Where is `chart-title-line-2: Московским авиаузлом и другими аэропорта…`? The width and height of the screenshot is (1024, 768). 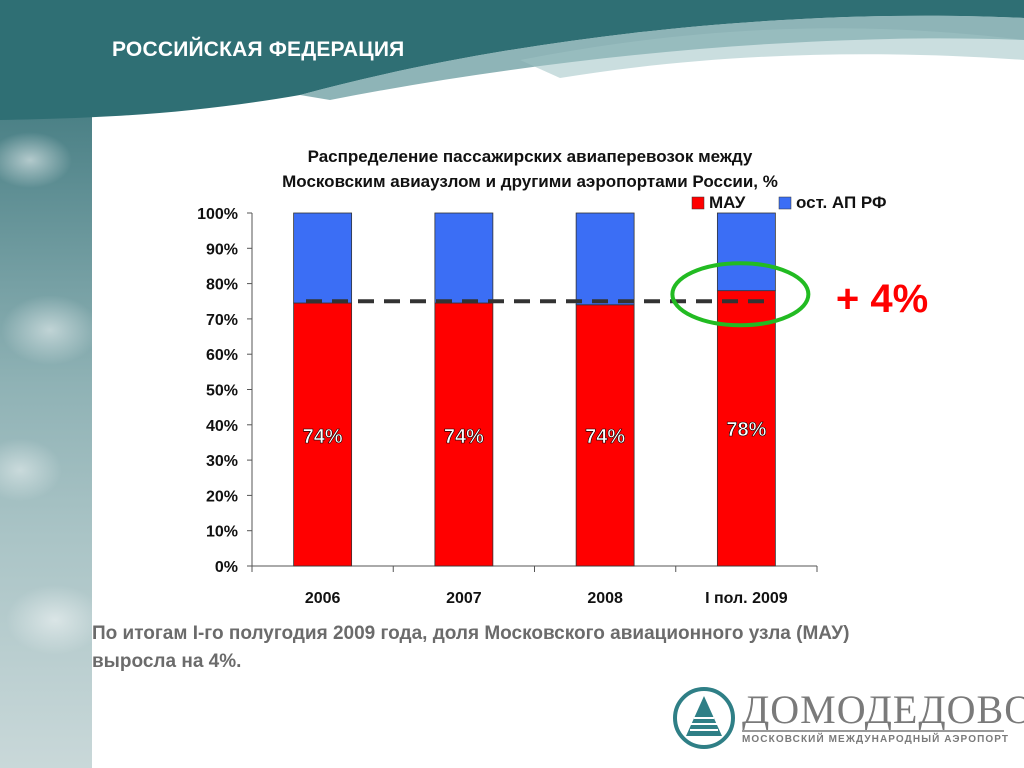 chart-title-line-2: Московским авиаузлом и другими аэропорта… is located at coordinates (530, 181).